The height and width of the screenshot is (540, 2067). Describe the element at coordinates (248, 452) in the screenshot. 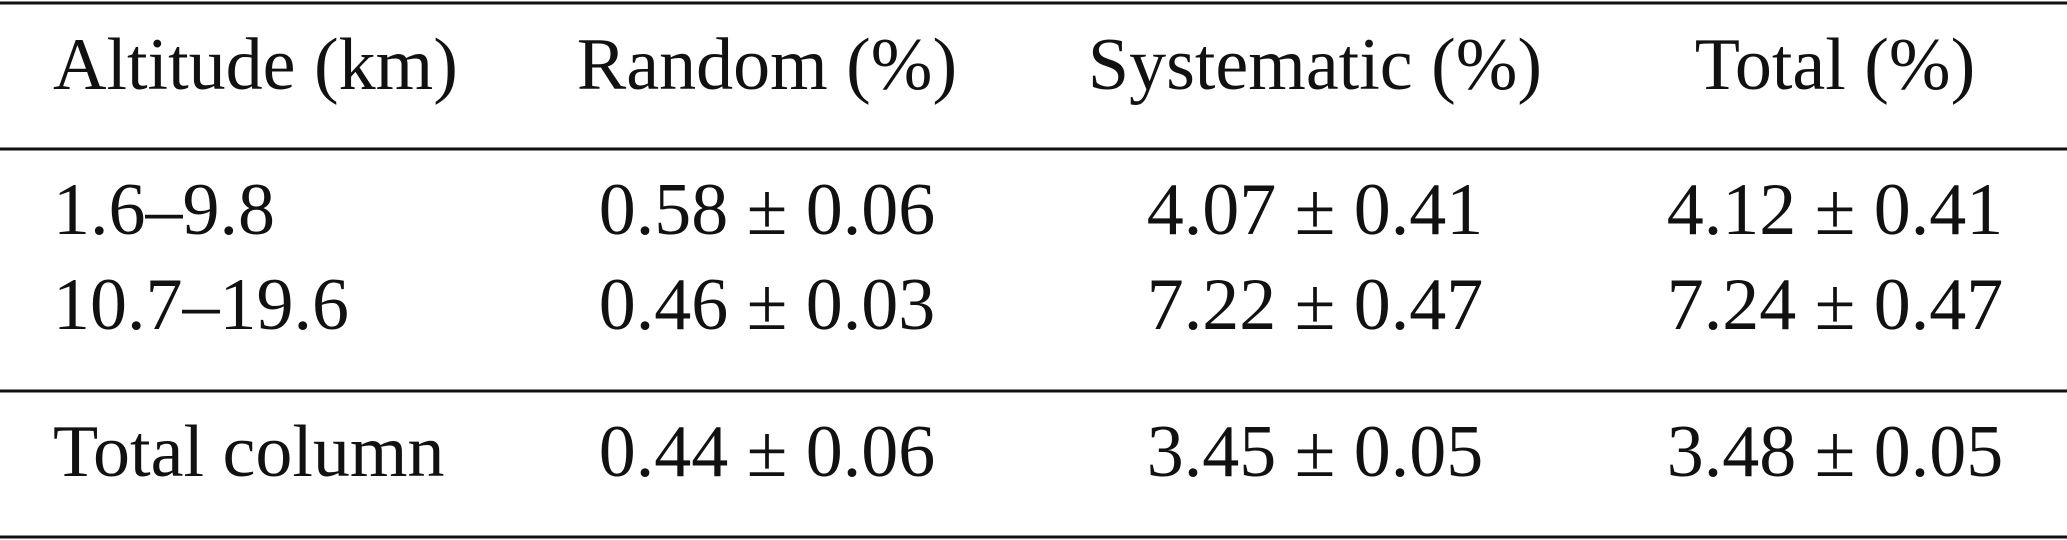

I see `cell: Total column` at that location.